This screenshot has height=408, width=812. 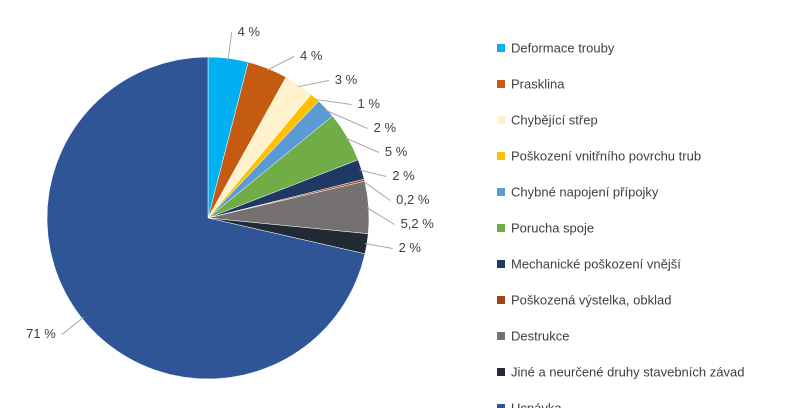 I want to click on legend-label: Chybějící střep, so click(x=554, y=119).